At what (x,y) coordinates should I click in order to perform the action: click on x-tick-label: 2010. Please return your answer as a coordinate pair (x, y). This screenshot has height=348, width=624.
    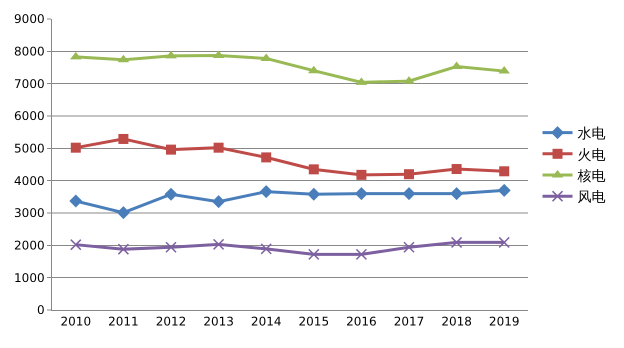
    Looking at the image, I should click on (76, 321).